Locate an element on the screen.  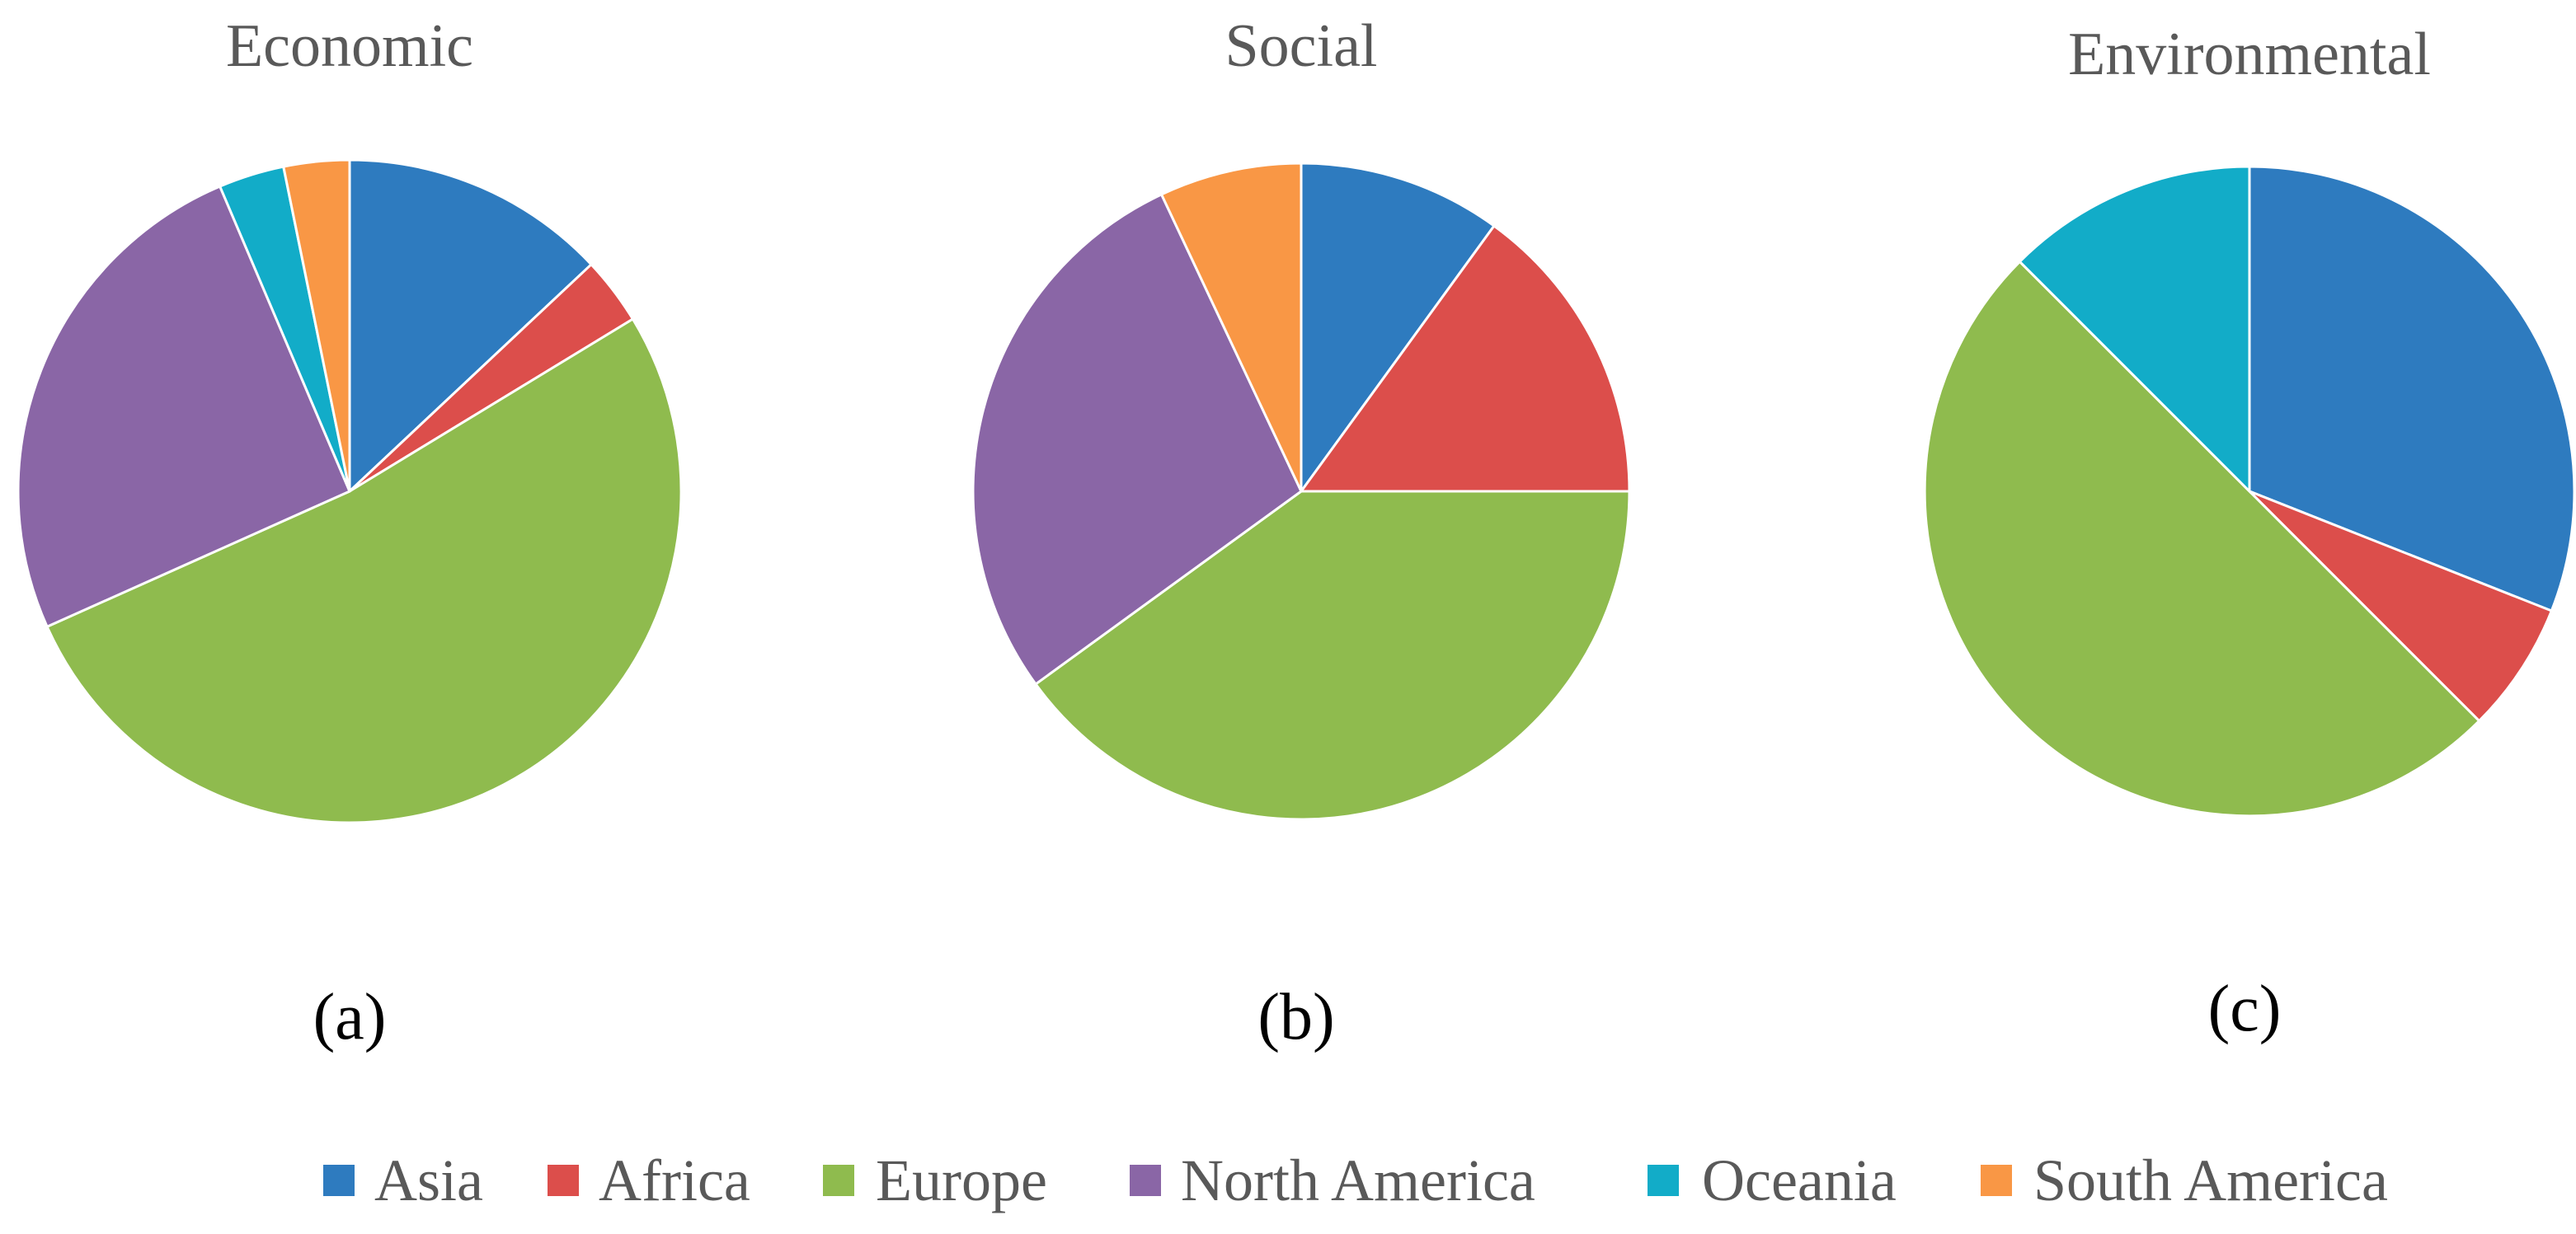
legend-label-europe: Europe is located at coordinates (961, 1180).